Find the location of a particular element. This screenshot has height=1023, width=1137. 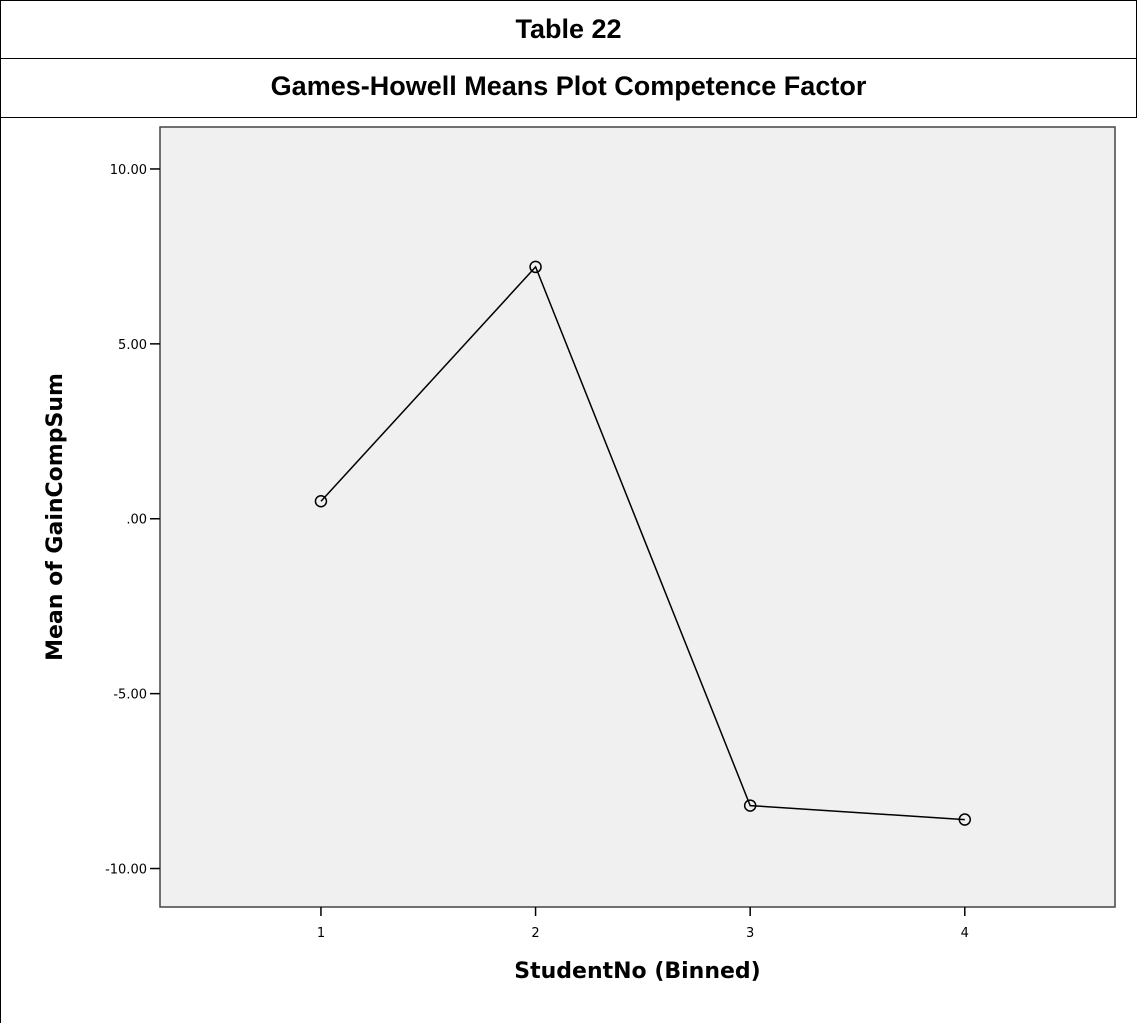

x-tick-label: 1 is located at coordinates (321, 933).